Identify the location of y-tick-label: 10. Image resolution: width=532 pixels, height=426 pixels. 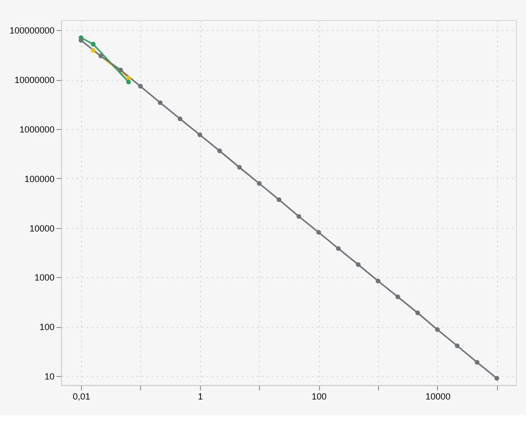
(49, 377).